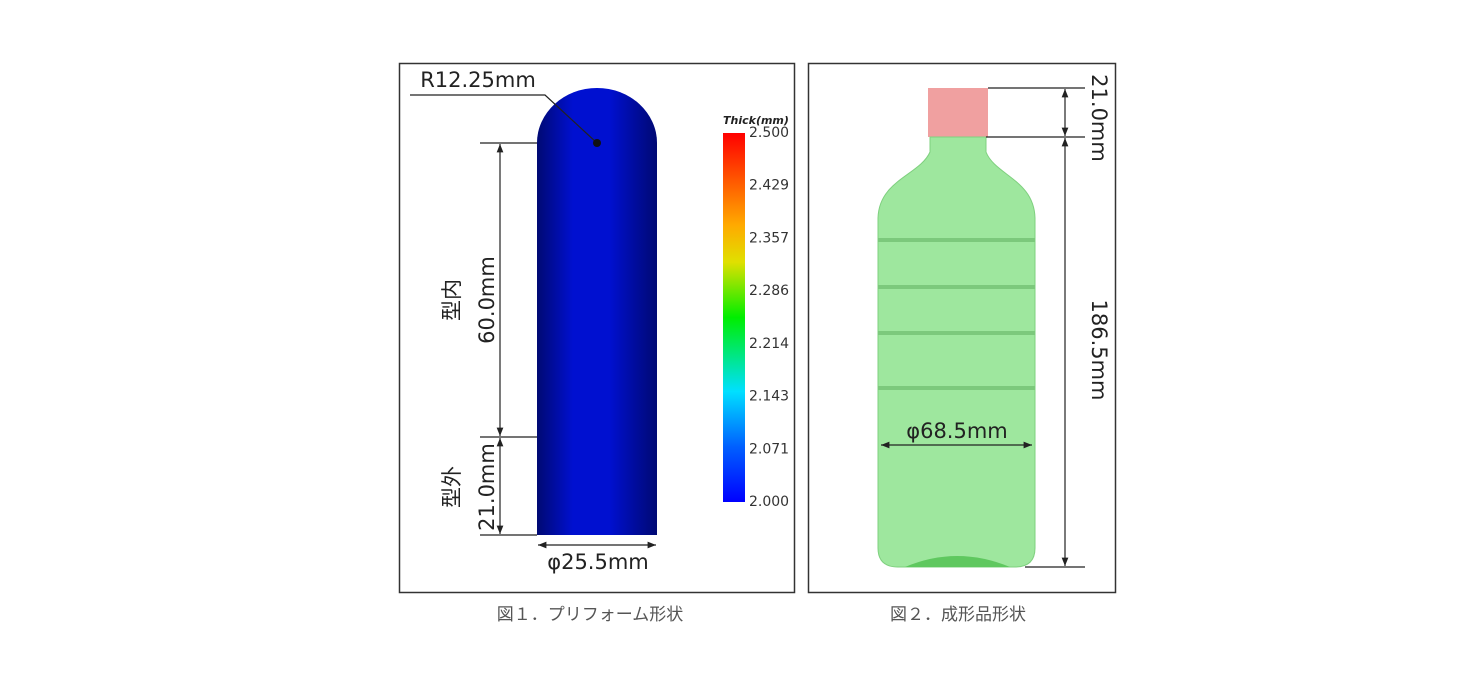 This screenshot has width=1478, height=692. What do you see at coordinates (734, 317) in the screenshot?
I see `colorbar` at bounding box center [734, 317].